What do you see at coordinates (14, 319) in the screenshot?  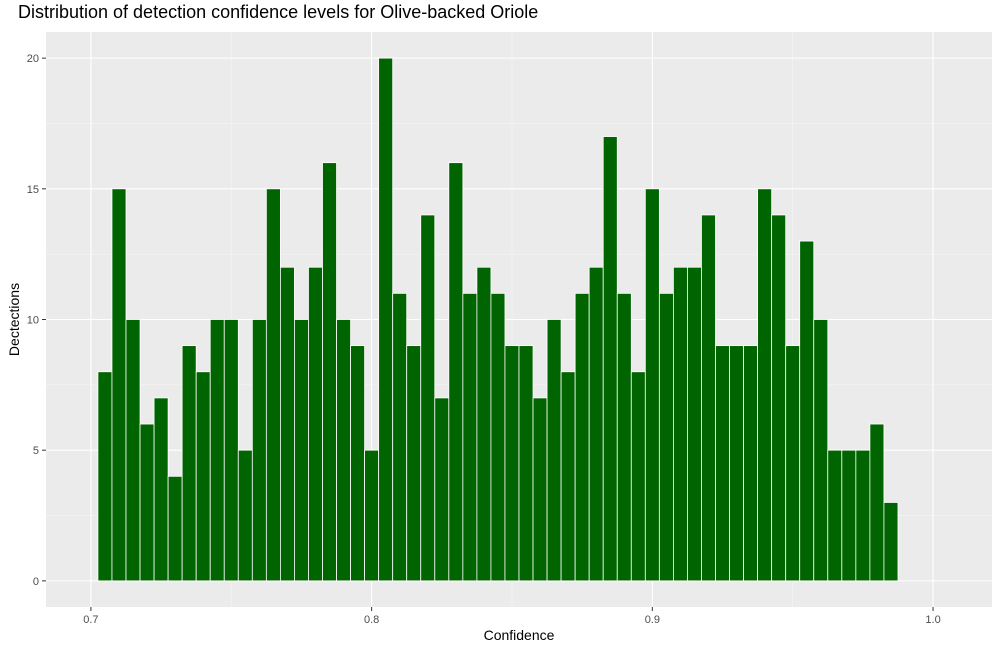 I see `y-axis-title: Dectections` at bounding box center [14, 319].